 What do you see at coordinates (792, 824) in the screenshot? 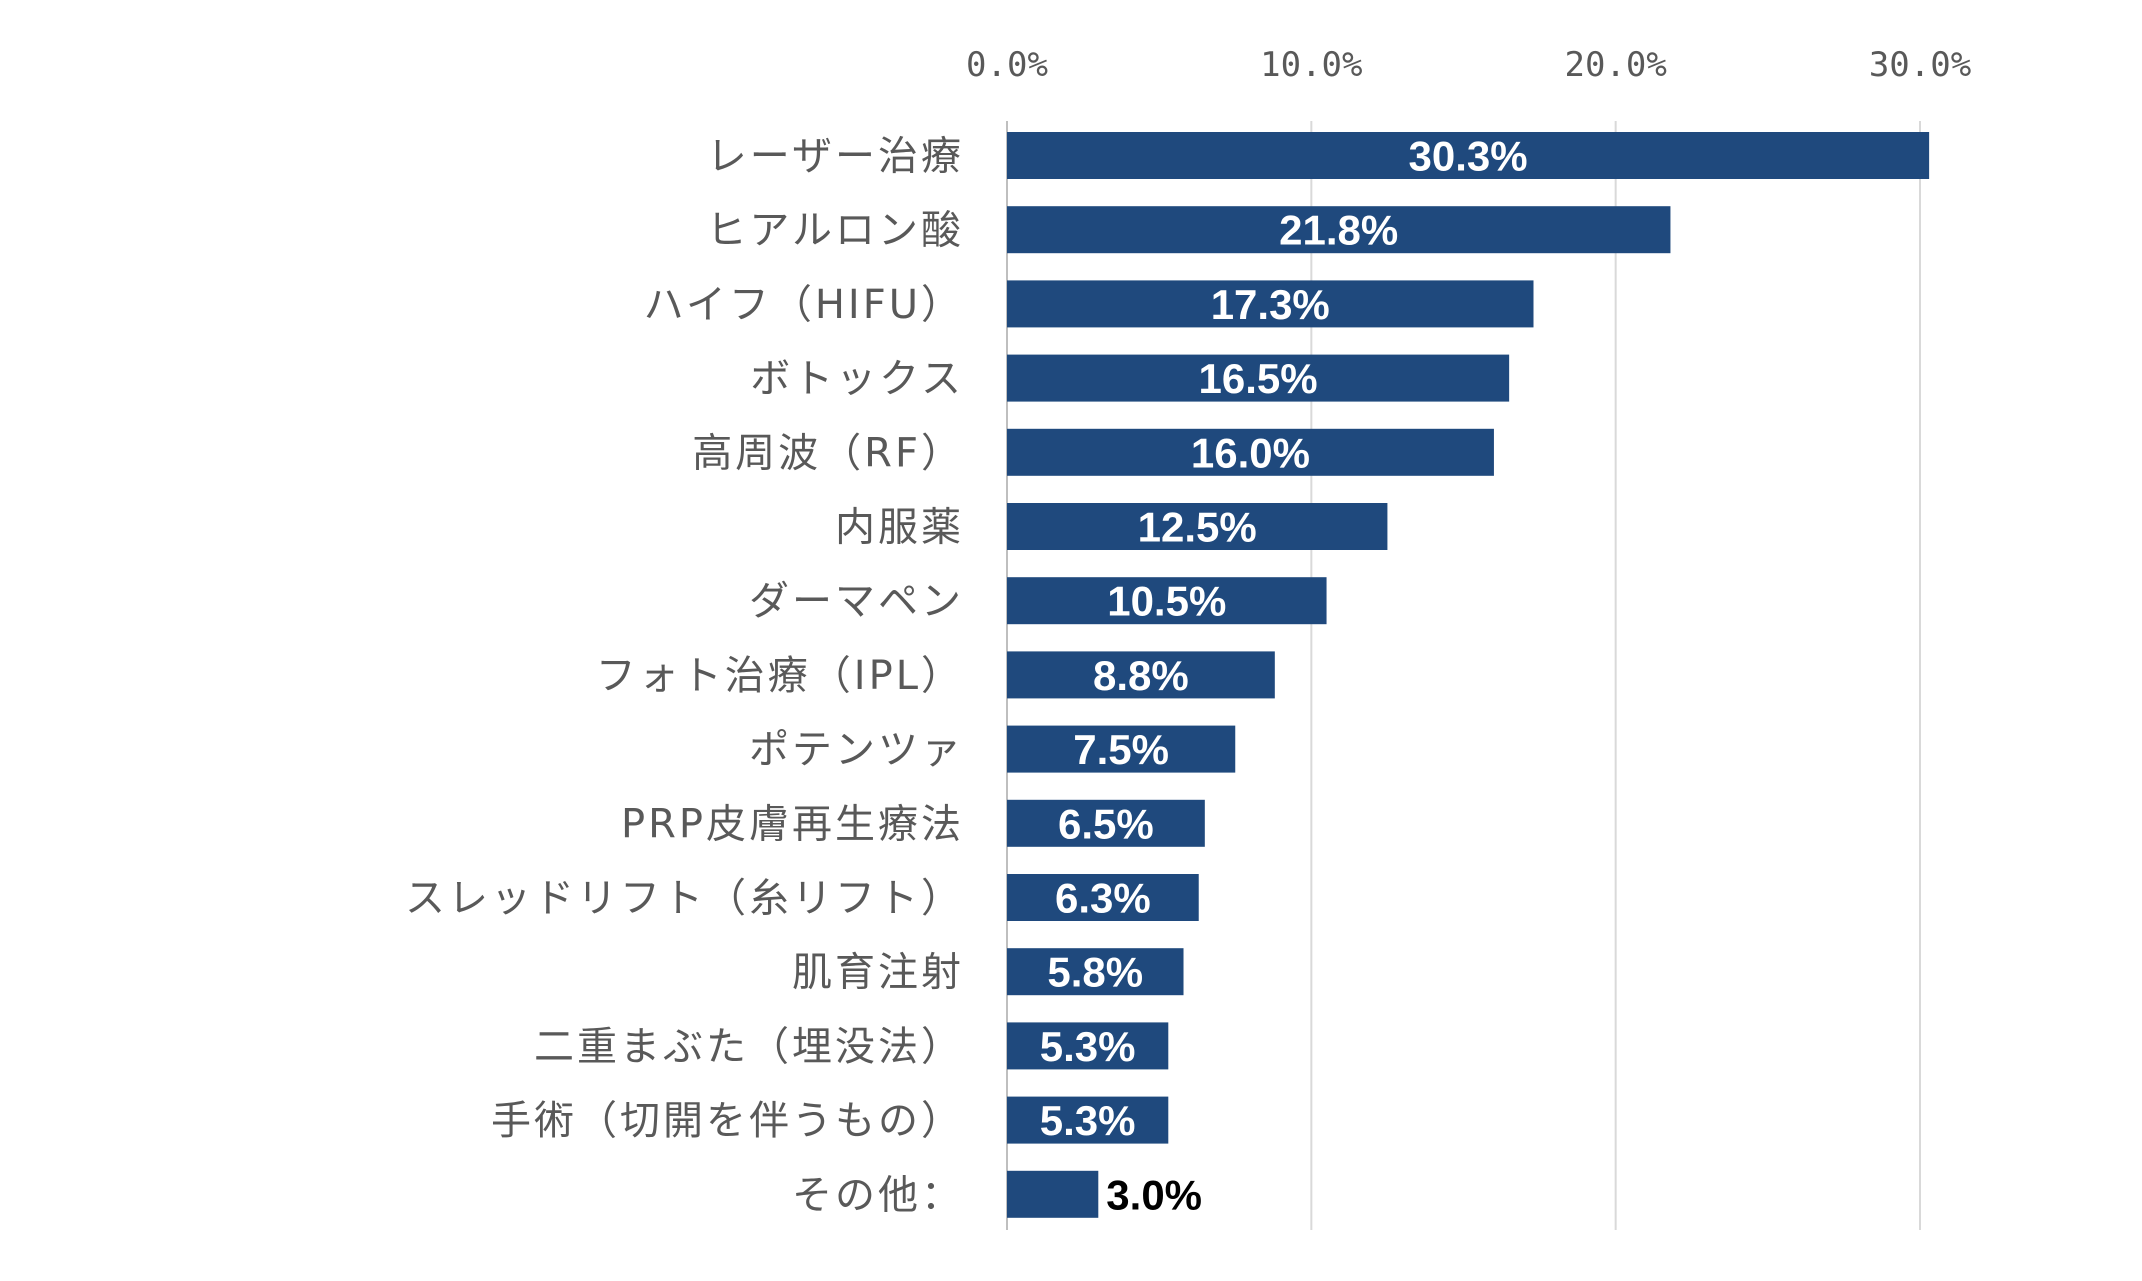
I see `category-label: PRP皮膚再生療法` at bounding box center [792, 824].